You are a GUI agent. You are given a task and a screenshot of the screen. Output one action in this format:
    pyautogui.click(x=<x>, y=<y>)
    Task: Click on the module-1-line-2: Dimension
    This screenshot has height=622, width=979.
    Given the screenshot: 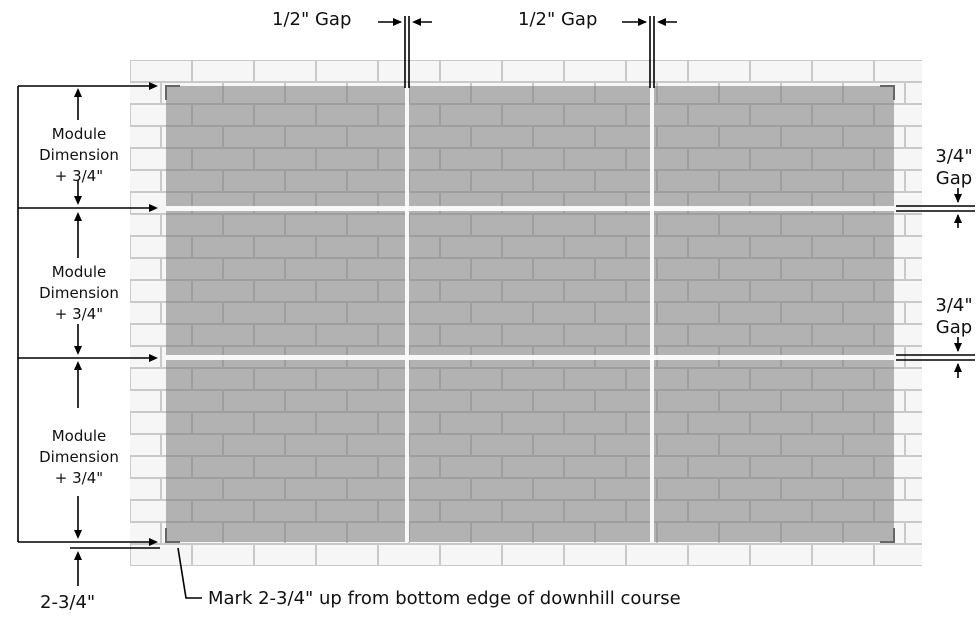 What is the action you would take?
    pyautogui.click(x=79, y=155)
    